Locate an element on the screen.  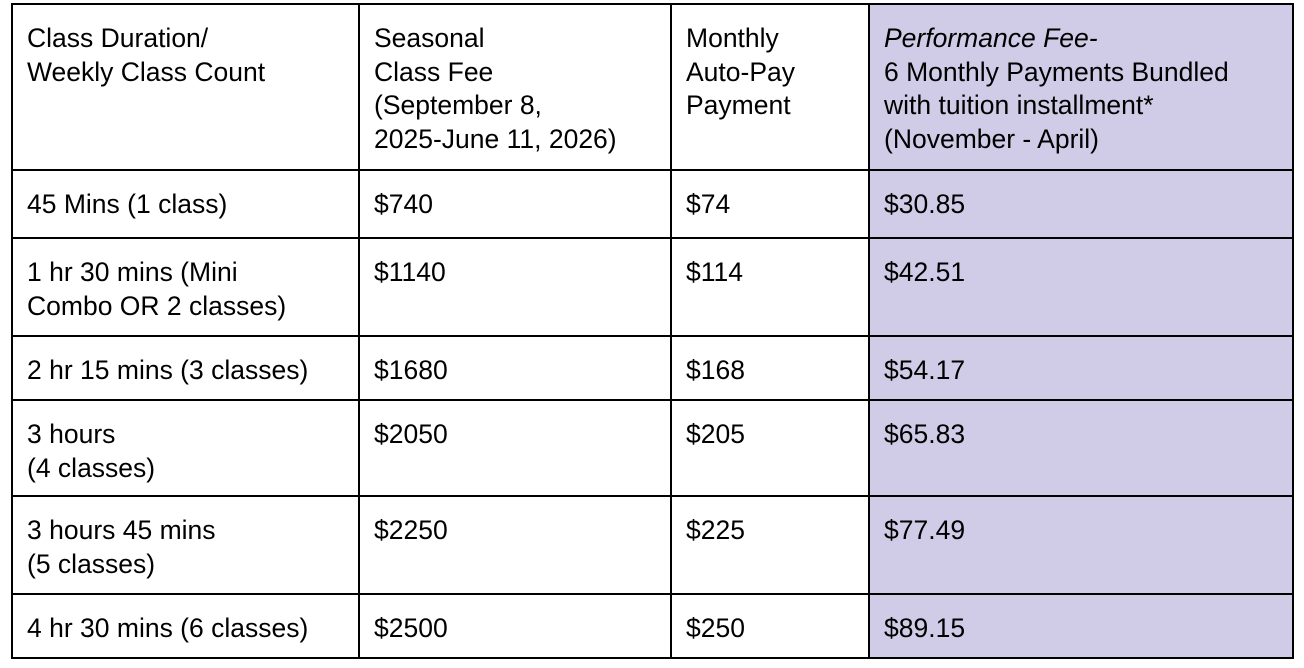
performance-fee-cell: $54.17 is located at coordinates (1081, 368).